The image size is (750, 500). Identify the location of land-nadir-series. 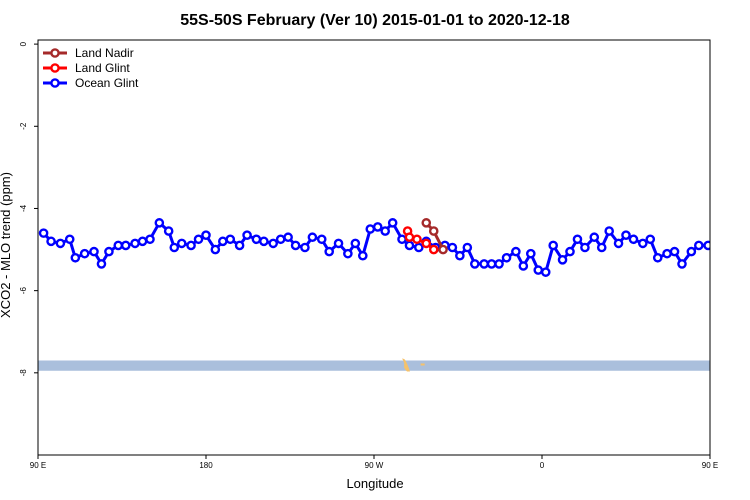
(434, 236).